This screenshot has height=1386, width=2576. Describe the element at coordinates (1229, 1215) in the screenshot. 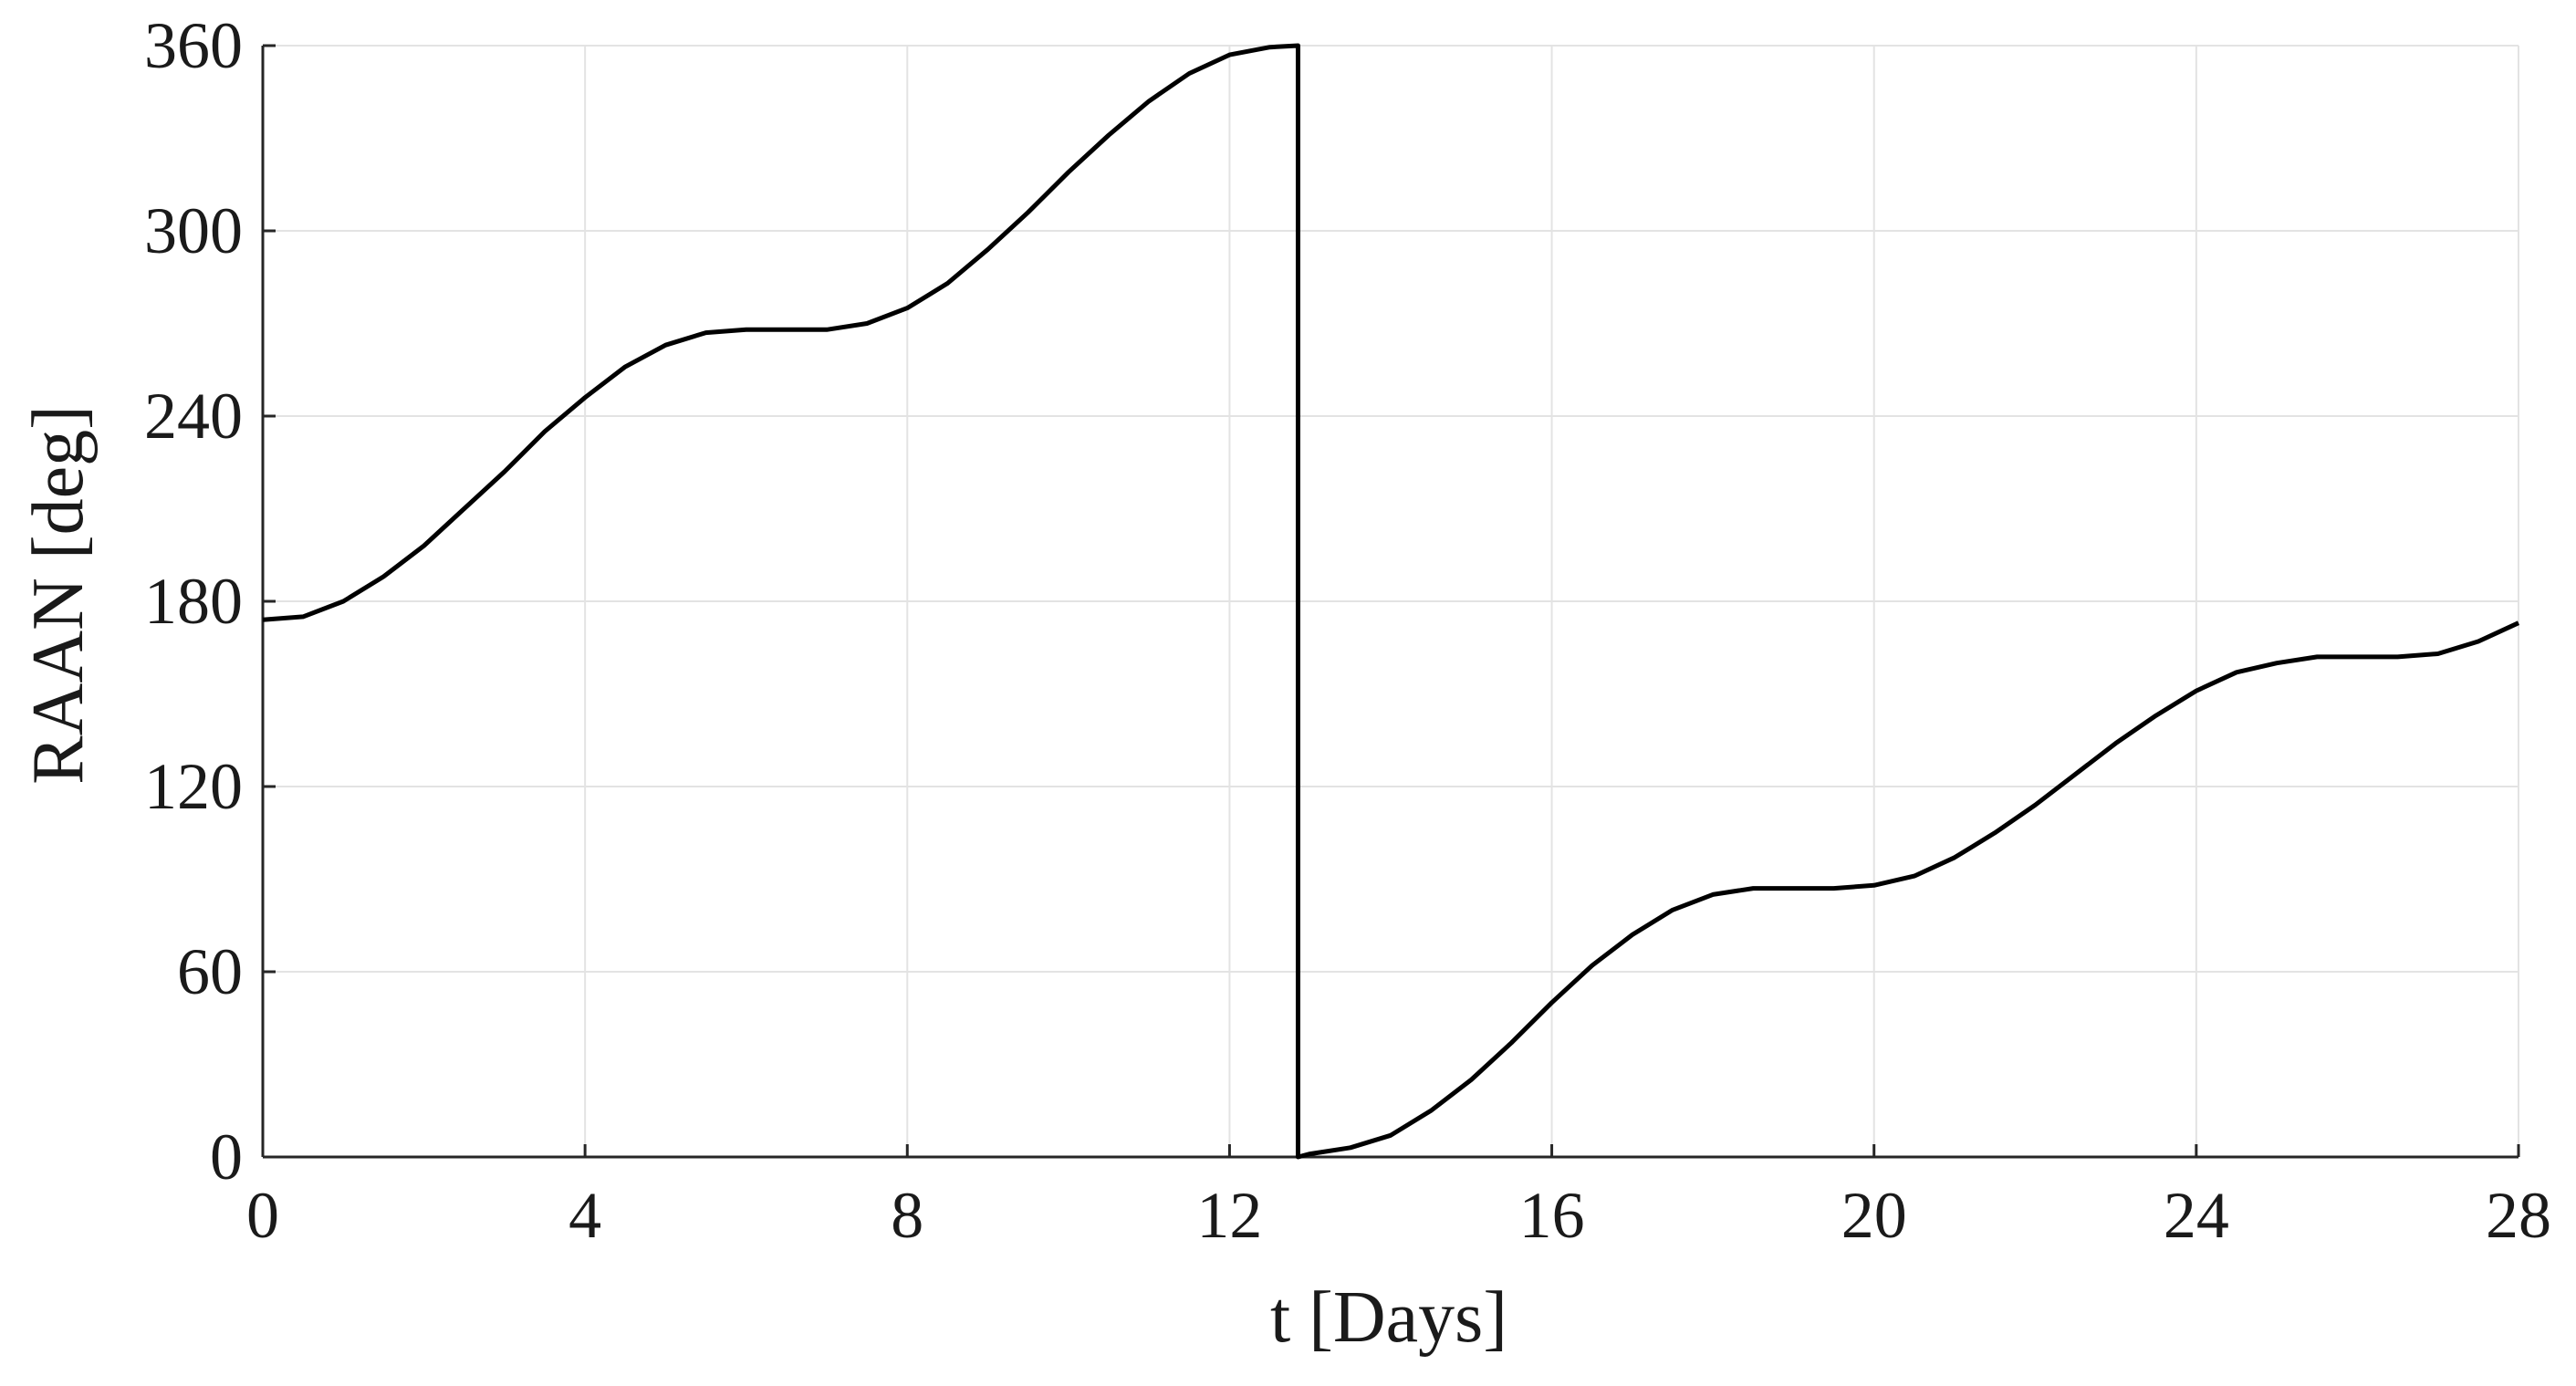

I see `x-tick-label: 12` at that location.